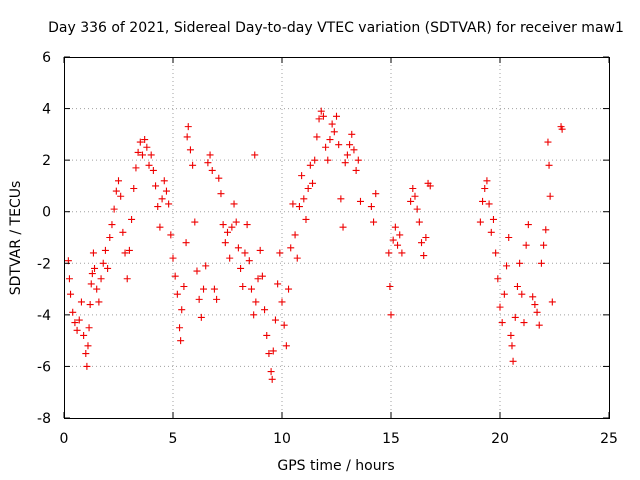 The width and height of the screenshot is (640, 480). Describe the element at coordinates (335, 466) in the screenshot. I see `x-axis-label: GPS time / hours` at that location.